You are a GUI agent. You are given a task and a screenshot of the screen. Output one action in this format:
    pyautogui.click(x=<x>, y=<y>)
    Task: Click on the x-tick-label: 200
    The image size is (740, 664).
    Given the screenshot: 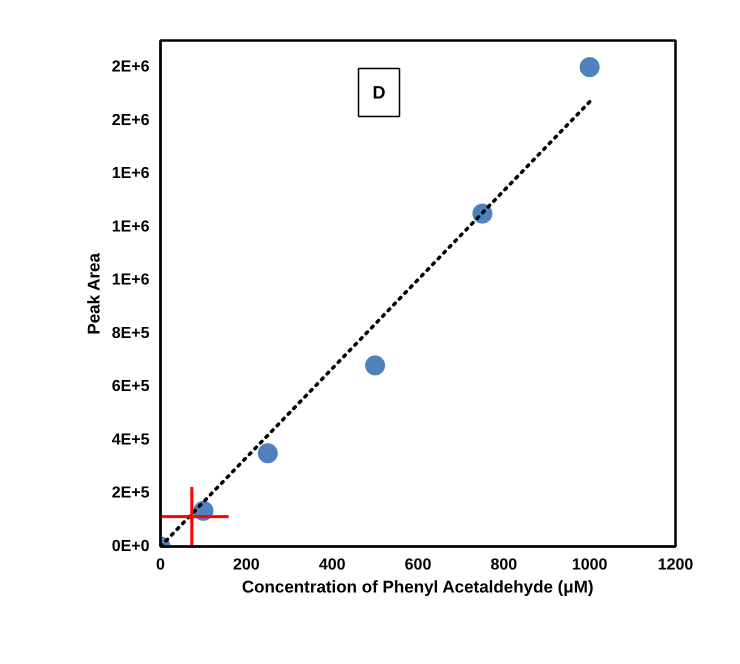 What is the action you would take?
    pyautogui.click(x=246, y=565)
    